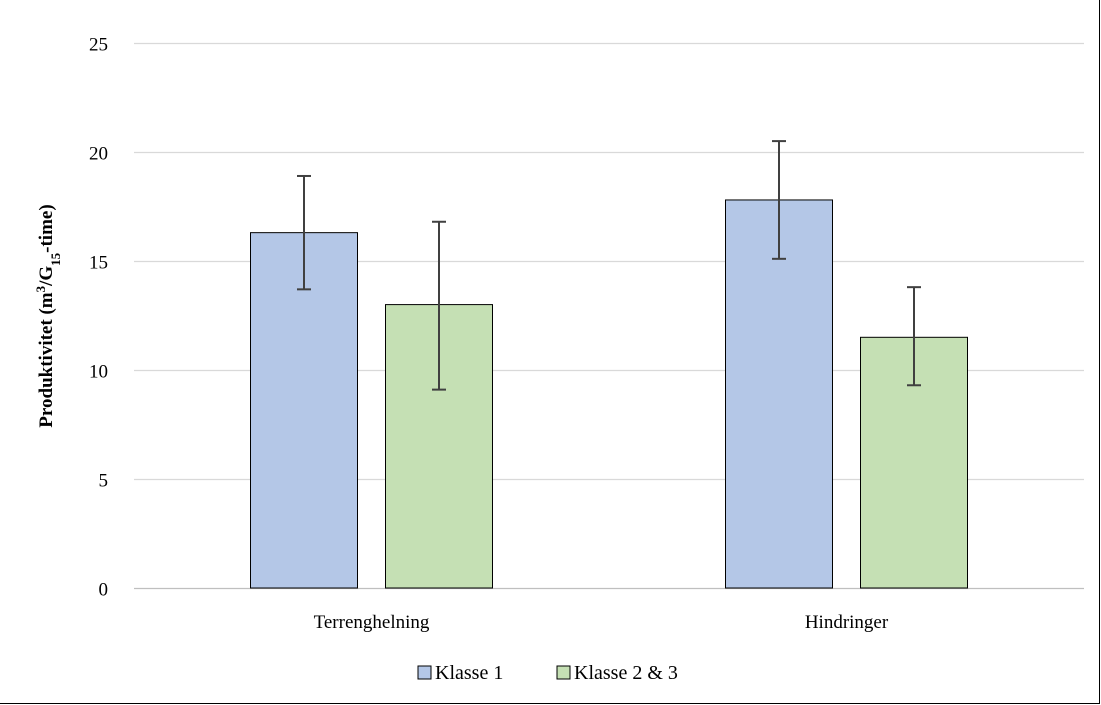 This screenshot has width=1101, height=705. Describe the element at coordinates (601, 622) in the screenshot. I see `x-tick-labels: Terrenghelning Hindringer` at that location.